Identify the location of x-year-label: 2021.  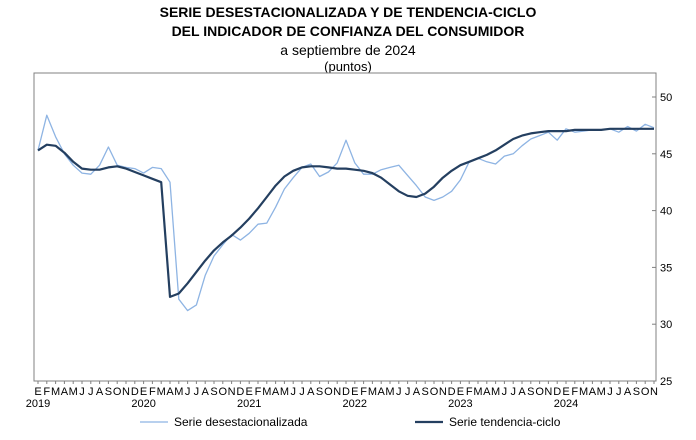
(249, 404).